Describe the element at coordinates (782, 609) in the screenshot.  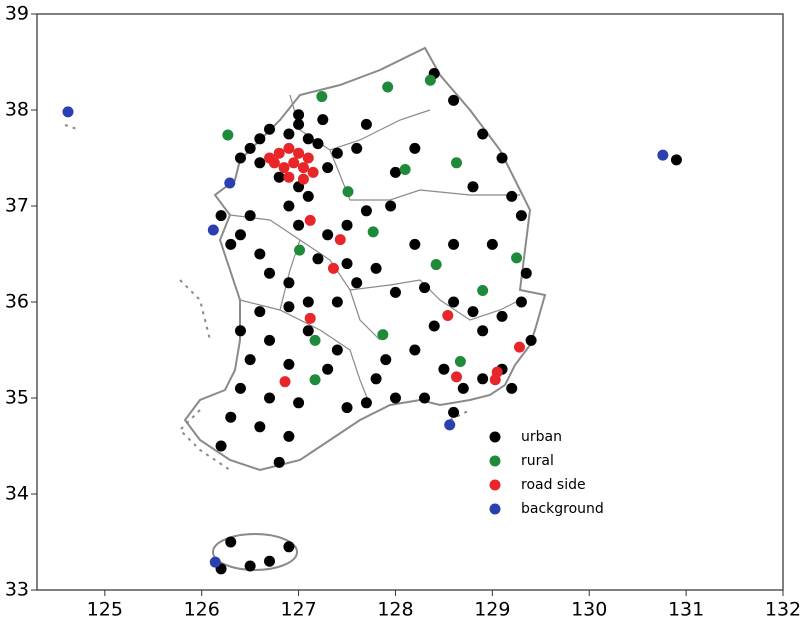
I see `x-tick-label: 132` at that location.